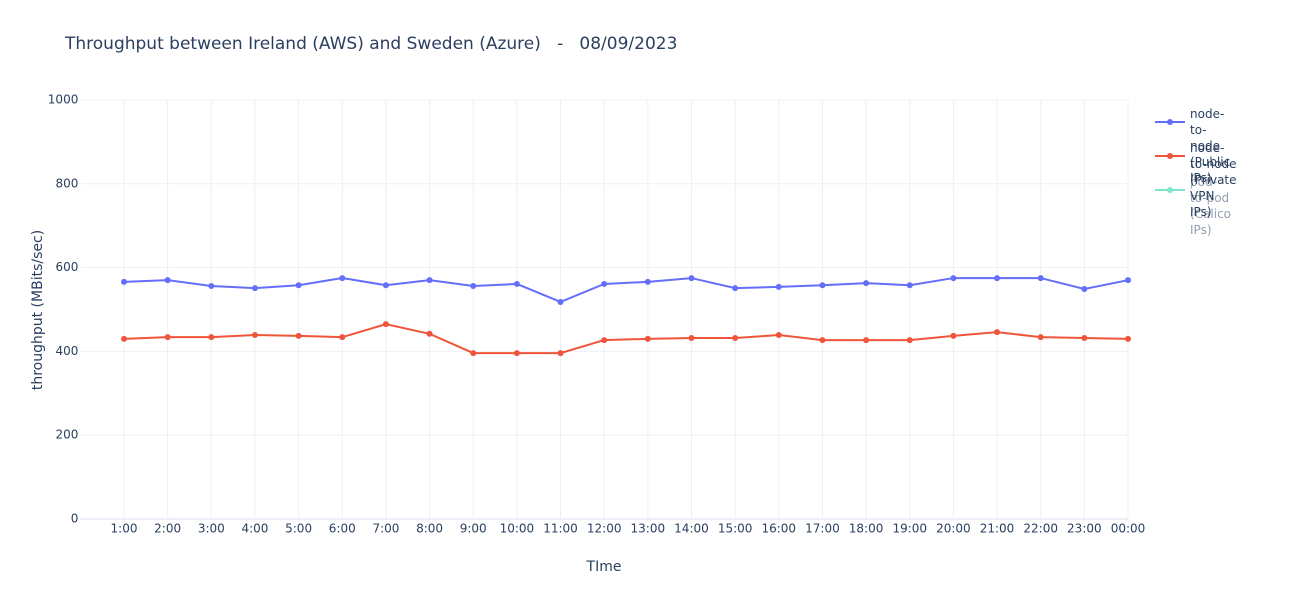 The height and width of the screenshot is (600, 1300). What do you see at coordinates (1211, 206) in the screenshot?
I see `legend-label: pod-to-pod (Calico IPs)` at bounding box center [1211, 206].